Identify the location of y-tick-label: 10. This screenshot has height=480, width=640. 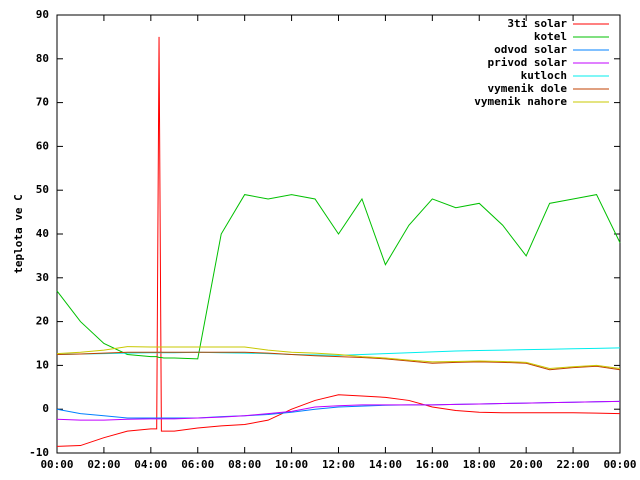
(42, 364).